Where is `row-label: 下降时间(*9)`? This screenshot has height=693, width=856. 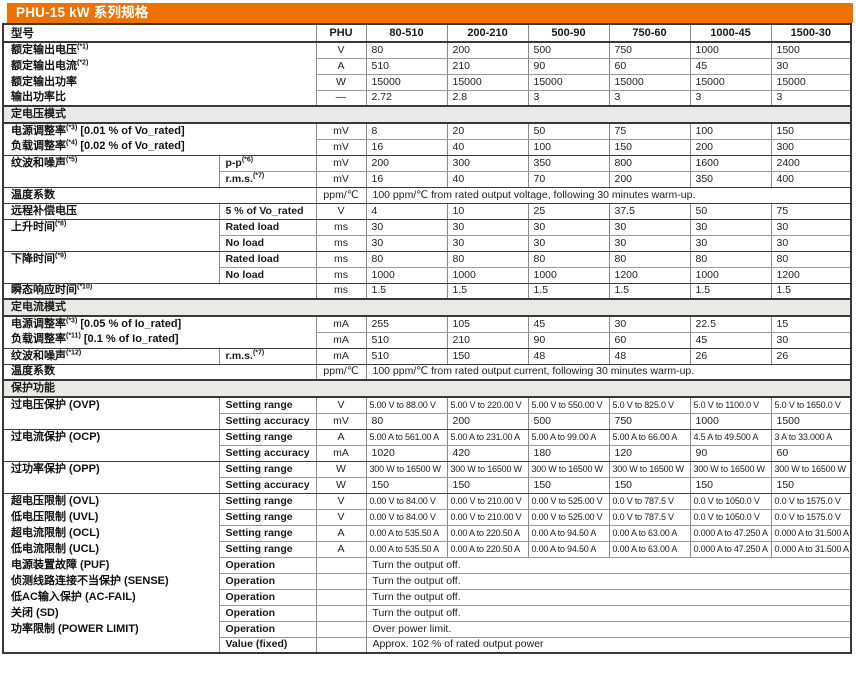
row-label: 下降时间(*9) is located at coordinates (39, 258).